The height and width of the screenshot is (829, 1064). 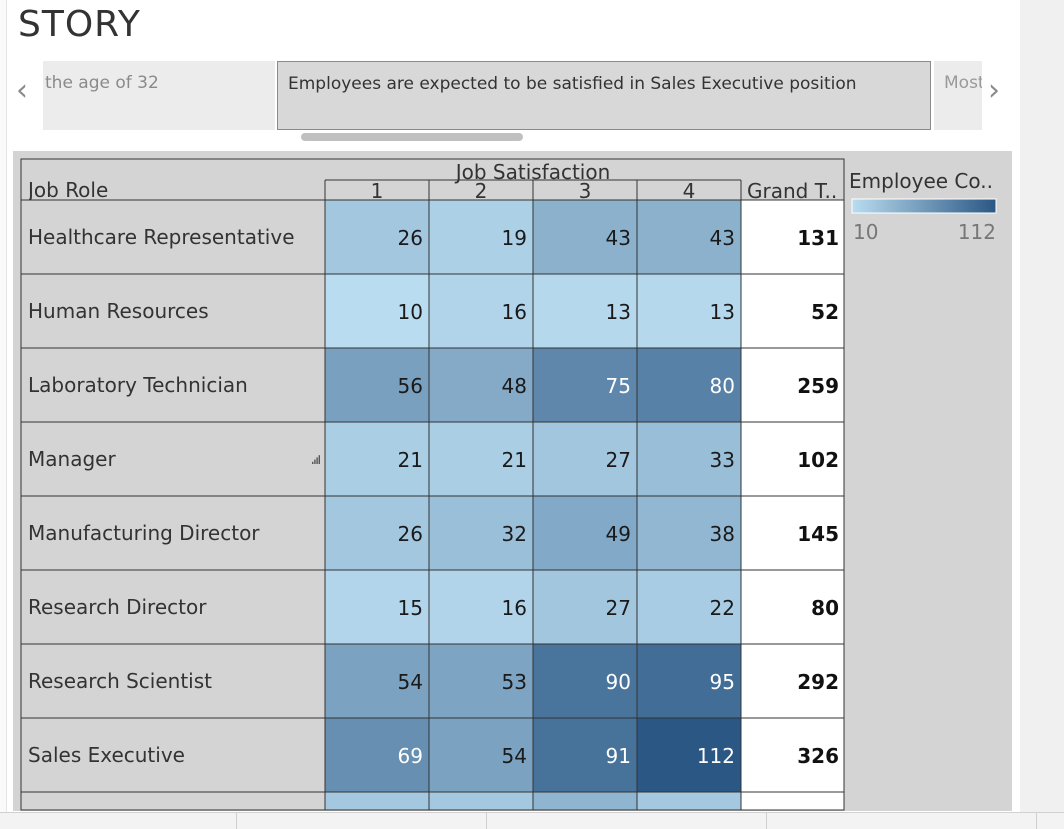 What do you see at coordinates (722, 386) in the screenshot?
I see `cell-value-label: 80` at bounding box center [722, 386].